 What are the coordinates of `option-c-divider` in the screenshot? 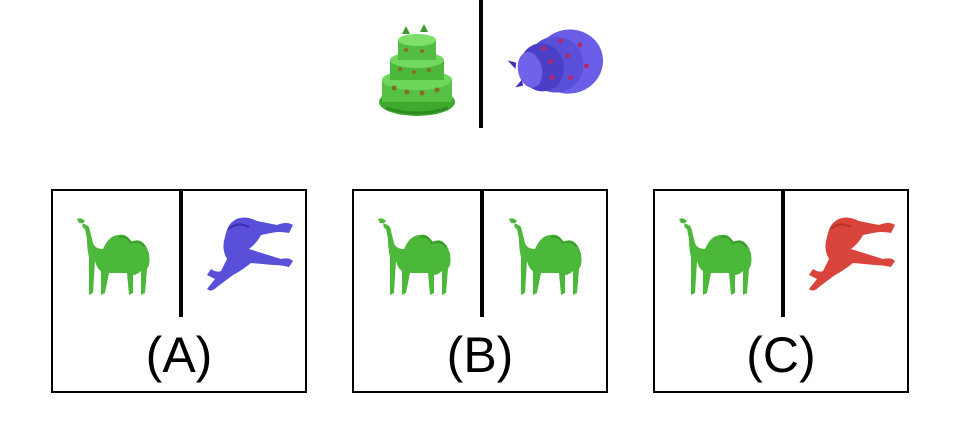 It's located at (783, 254).